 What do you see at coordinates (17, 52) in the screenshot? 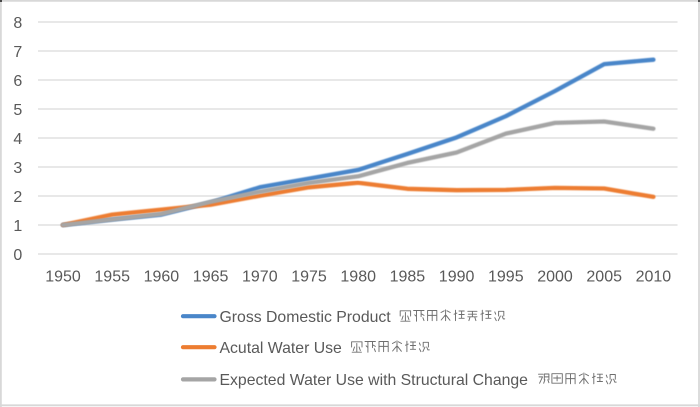
I see `svg-text: 7` at bounding box center [17, 52].